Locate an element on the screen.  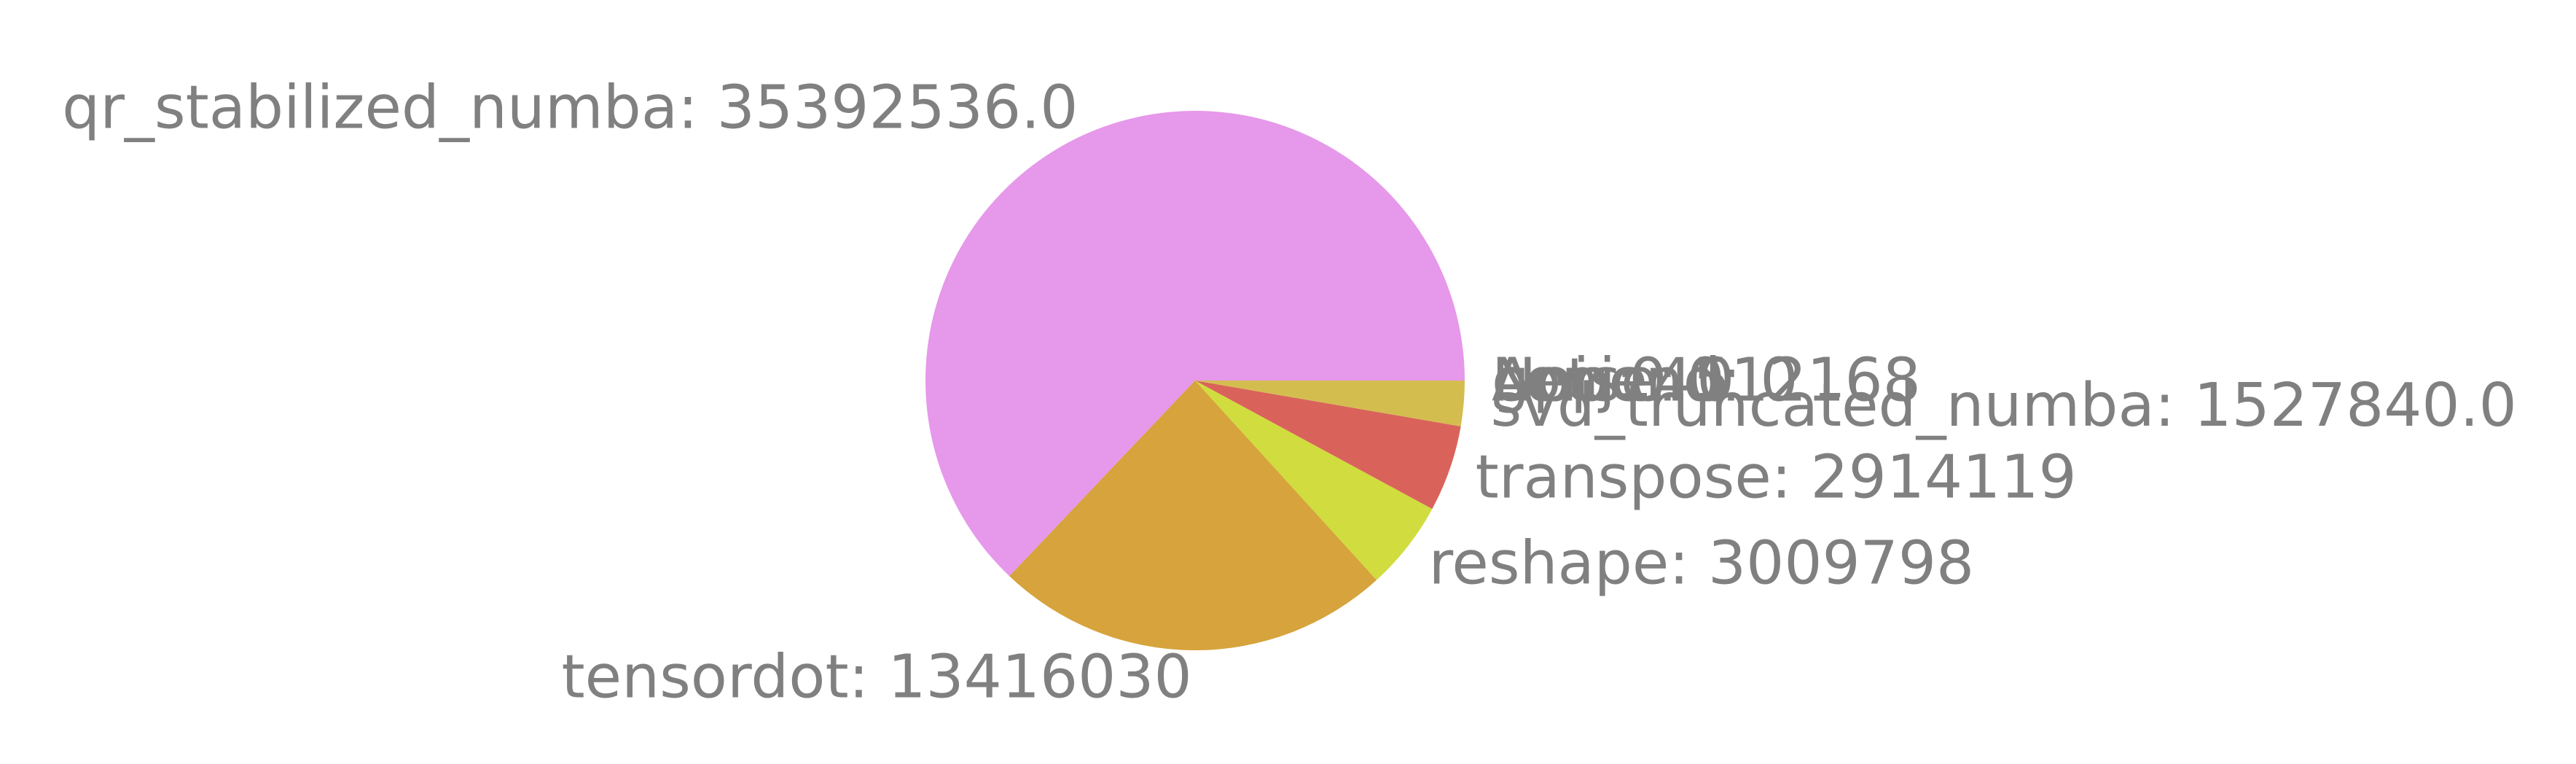
pie-slices is located at coordinates (1195, 381).